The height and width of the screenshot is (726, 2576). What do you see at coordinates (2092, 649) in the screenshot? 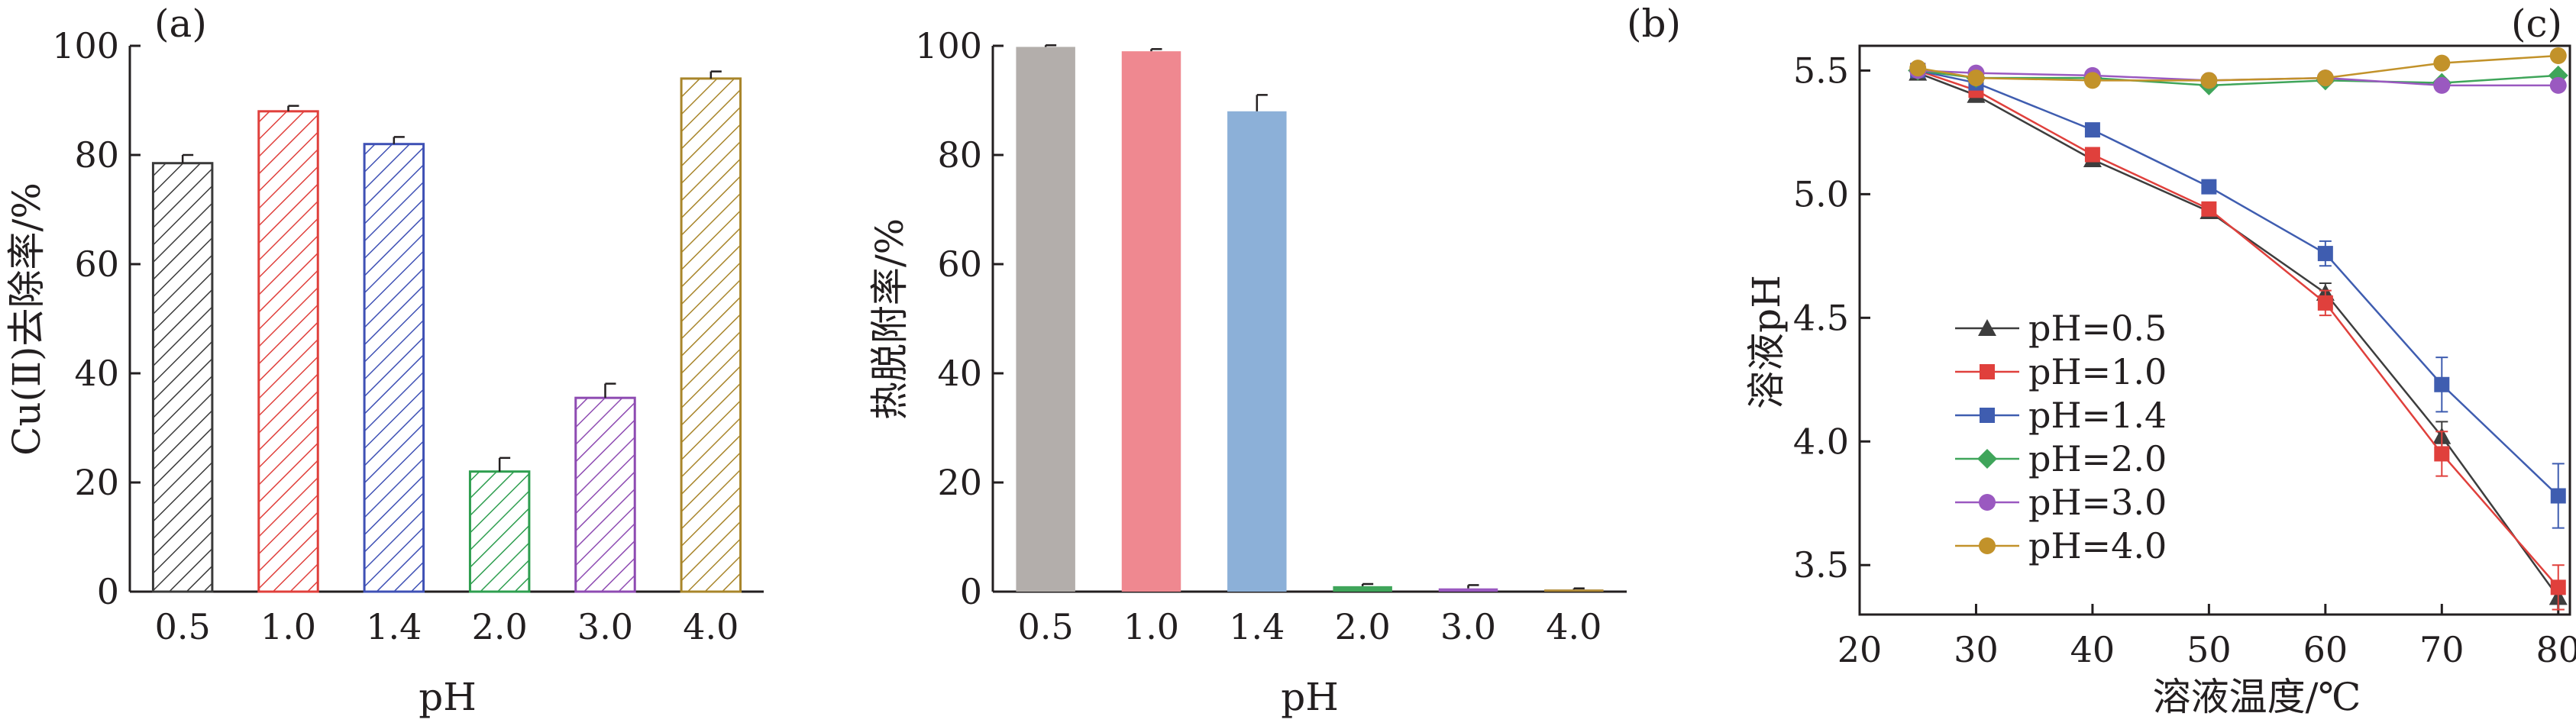
I see `panel-c-x-tick-label: 40` at bounding box center [2092, 649].